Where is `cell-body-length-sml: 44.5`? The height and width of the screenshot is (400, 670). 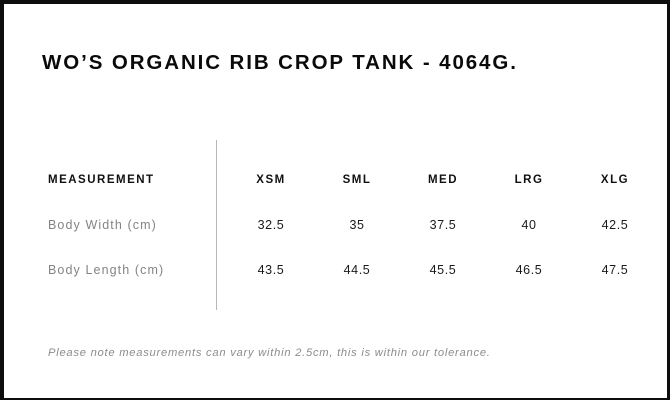
cell-body-length-sml: 44.5 is located at coordinates (357, 270).